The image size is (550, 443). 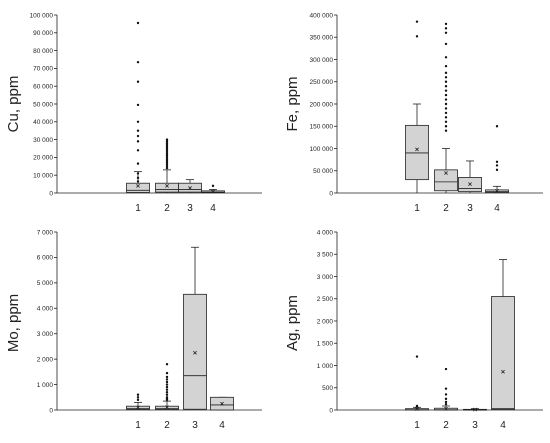 I want to click on y-axis-label: Fe, ppm, so click(x=292, y=103).